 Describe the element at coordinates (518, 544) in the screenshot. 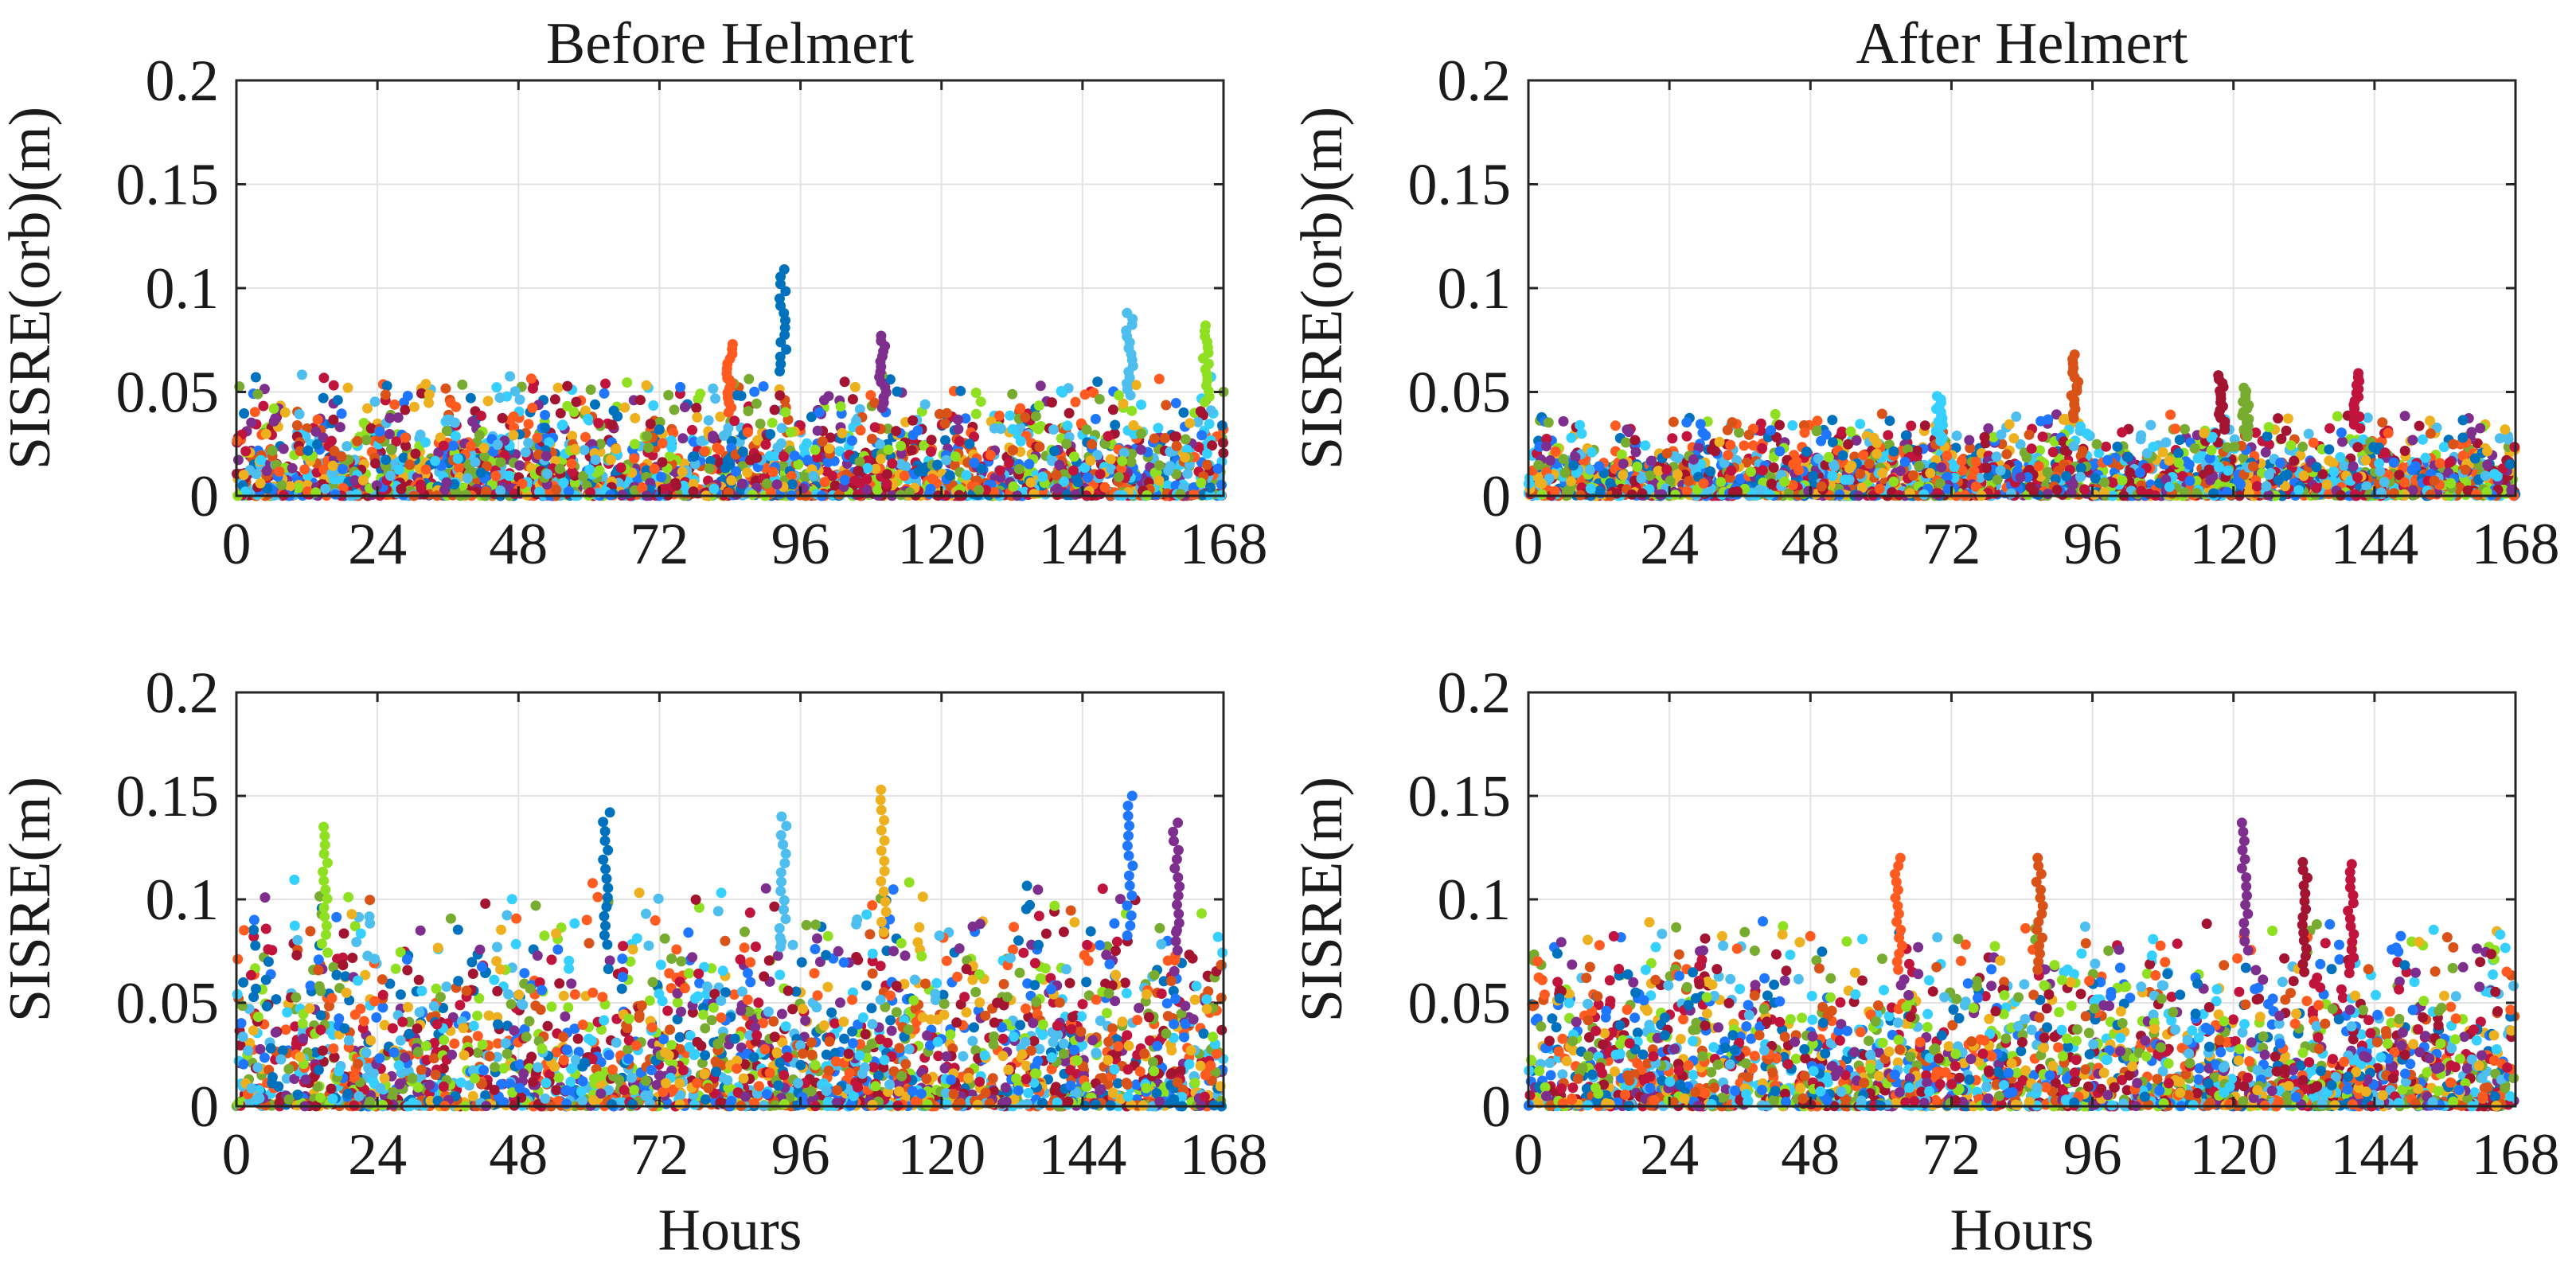

I see `x-tick-label: 48` at that location.